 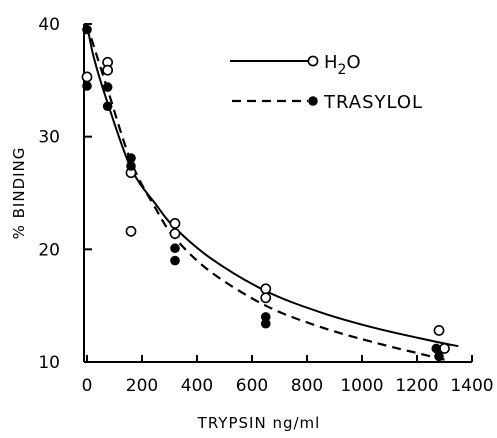 What do you see at coordinates (288, 375) in the screenshot?
I see `x-ticks: 0 200 400 600 800 1000 1200 1400` at bounding box center [288, 375].